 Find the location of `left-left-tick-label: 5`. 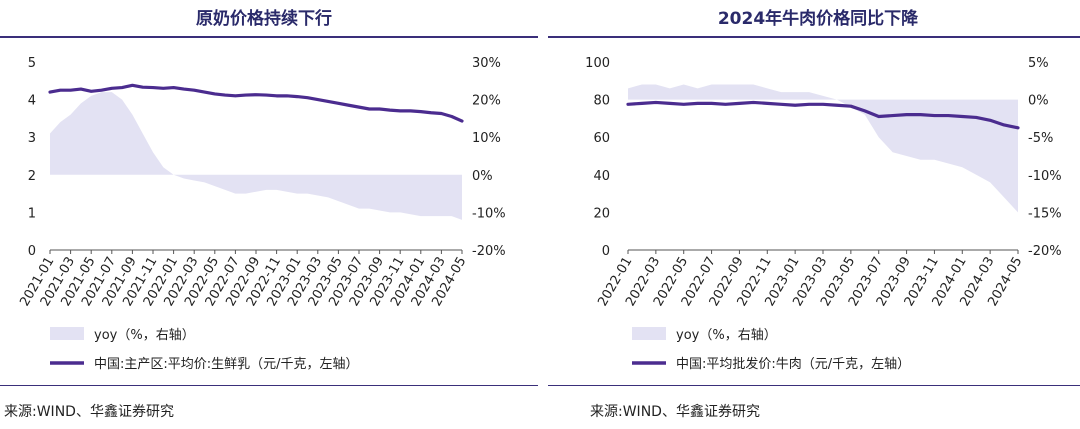

left-left-tick-label: 5 is located at coordinates (32, 63).